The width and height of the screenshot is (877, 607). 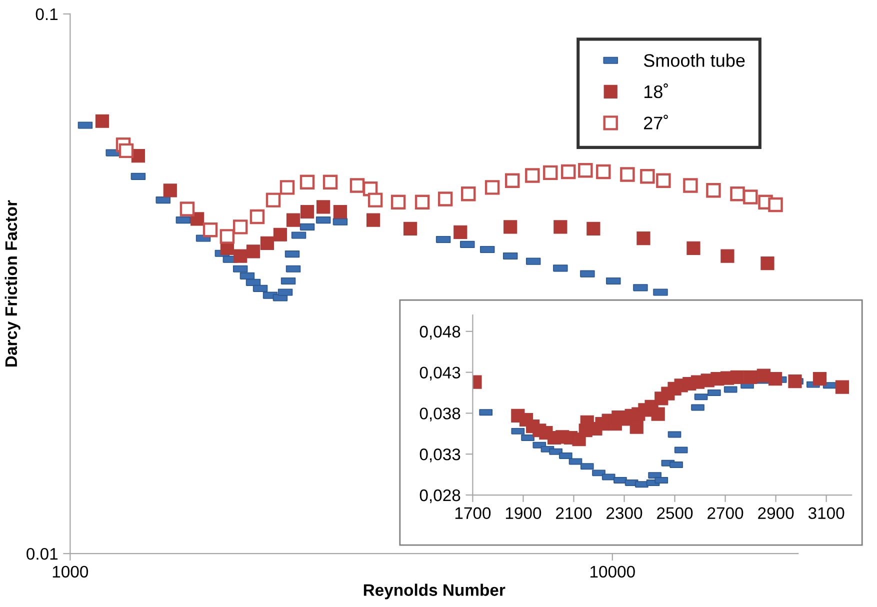 What do you see at coordinates (656, 90) in the screenshot?
I see `legend-label: 18˚` at bounding box center [656, 90].